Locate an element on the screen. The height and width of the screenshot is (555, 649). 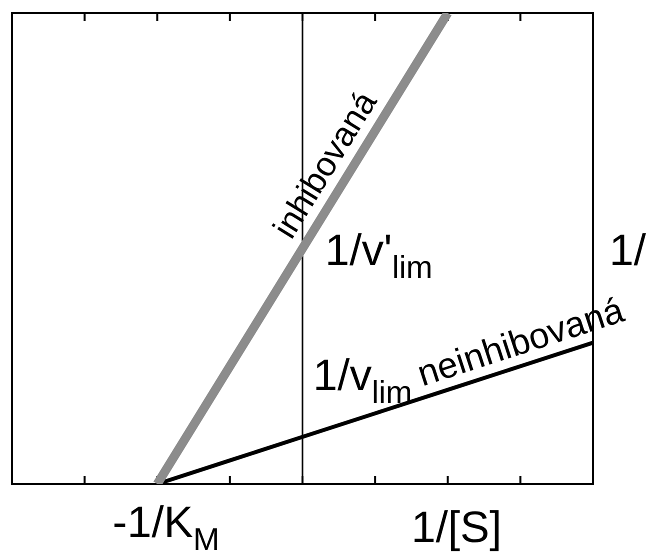
x-axis-title: 1/[S] is located at coordinates (456, 527).